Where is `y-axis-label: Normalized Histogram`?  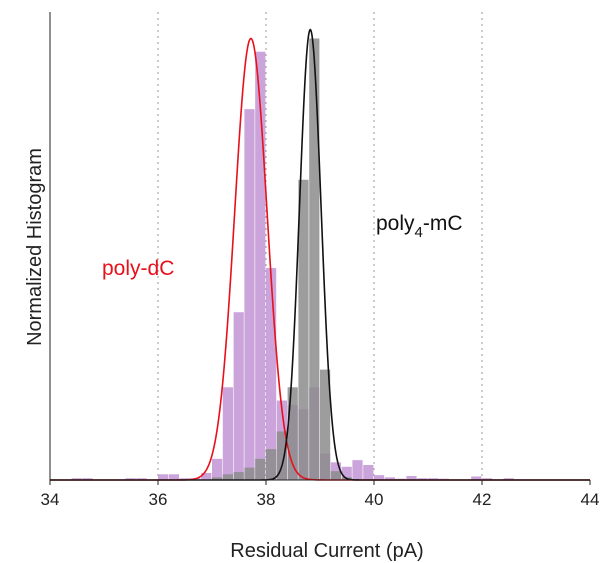
y-axis-label: Normalized Histogram is located at coordinates (35, 247).